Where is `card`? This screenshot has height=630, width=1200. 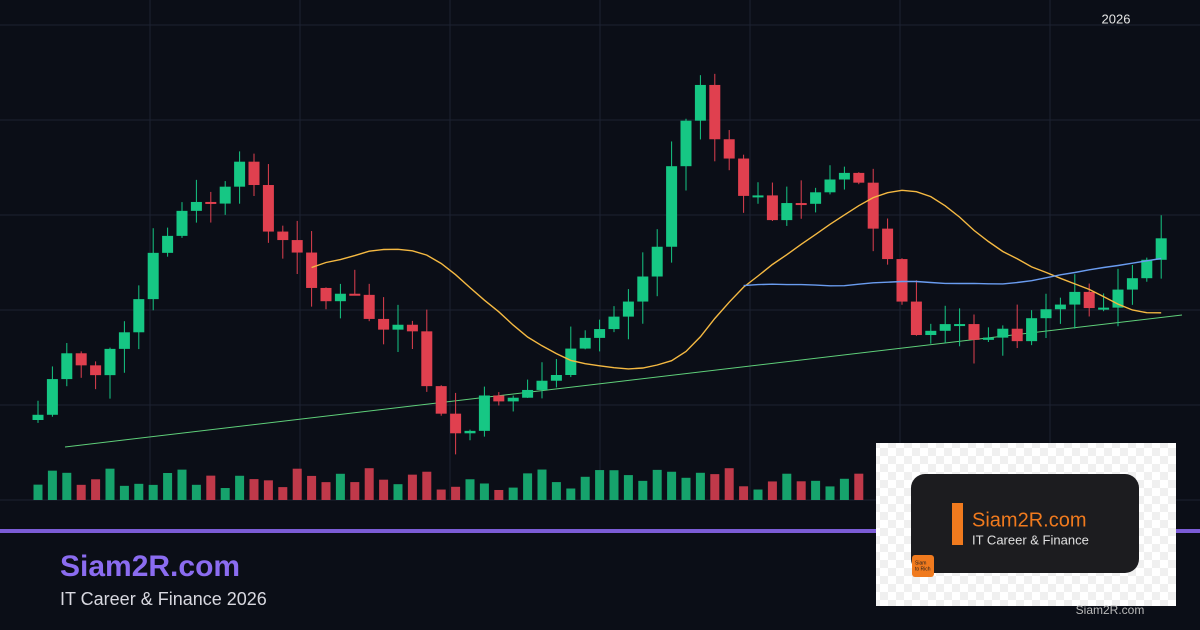 card is located at coordinates (1025, 523).